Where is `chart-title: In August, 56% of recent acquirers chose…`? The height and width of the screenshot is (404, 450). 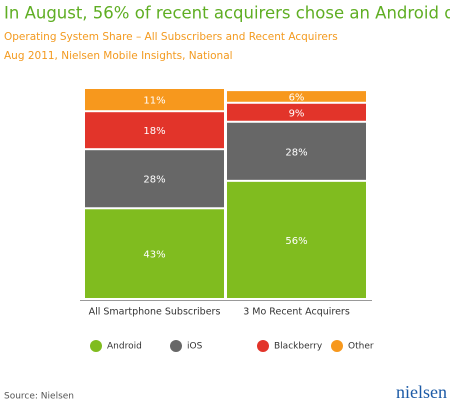
chart-title: In August, 56% of recent acquirers chose… is located at coordinates (227, 13).